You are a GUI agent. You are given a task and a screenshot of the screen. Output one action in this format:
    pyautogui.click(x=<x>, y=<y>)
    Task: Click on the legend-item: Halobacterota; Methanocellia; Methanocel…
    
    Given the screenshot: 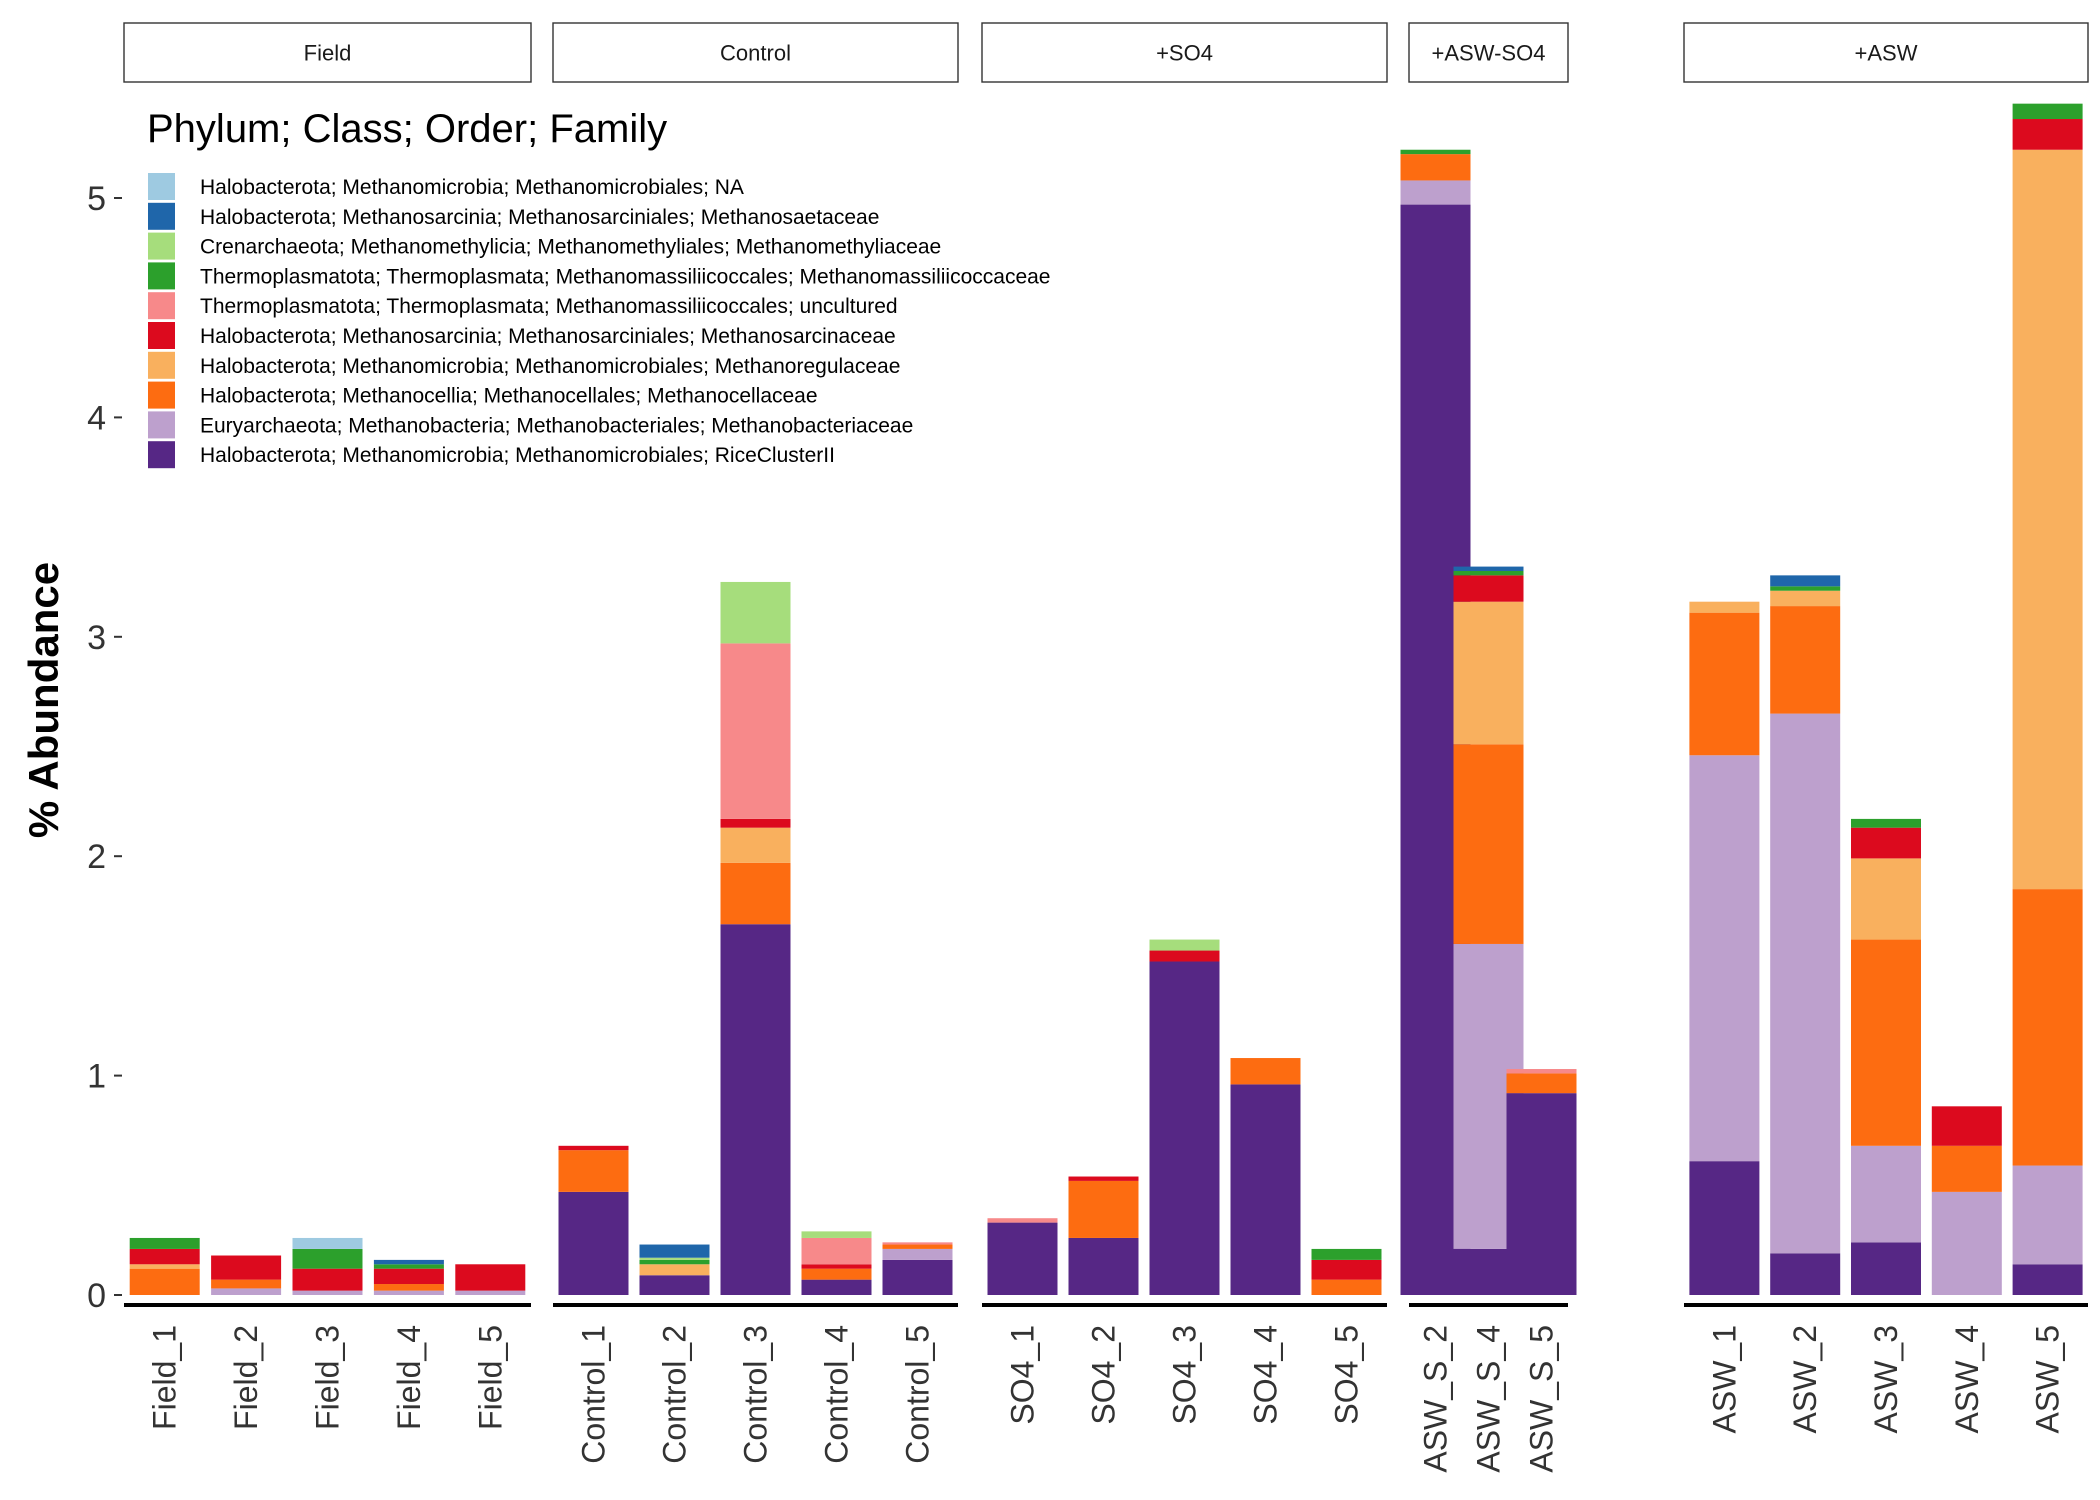 What is the action you would take?
    pyautogui.click(x=483, y=395)
    